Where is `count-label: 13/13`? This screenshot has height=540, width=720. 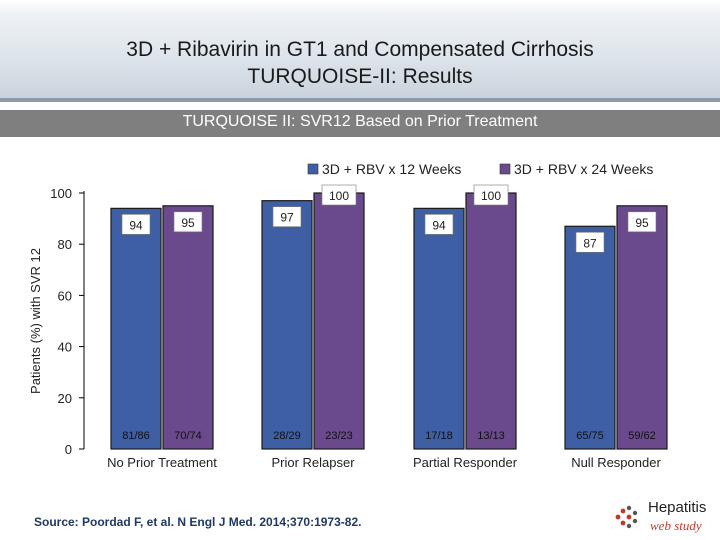 count-label: 13/13 is located at coordinates (491, 436).